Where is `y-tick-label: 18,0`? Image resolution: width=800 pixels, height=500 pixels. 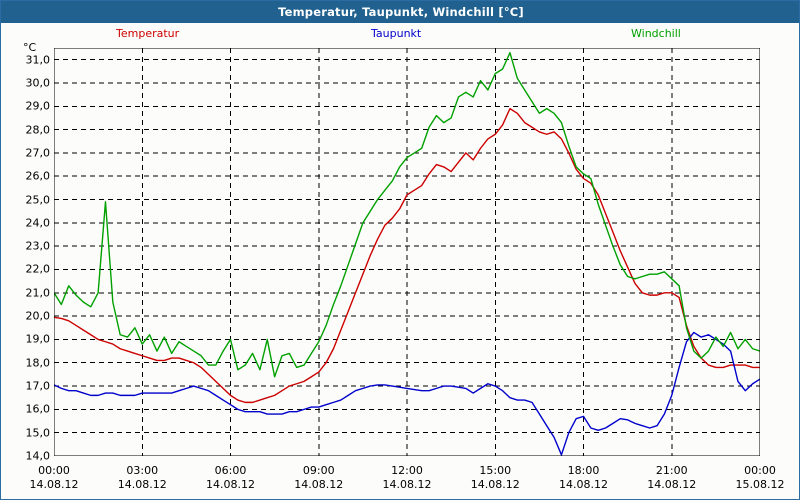
y-tick-label: 18,0 is located at coordinates (38, 363).